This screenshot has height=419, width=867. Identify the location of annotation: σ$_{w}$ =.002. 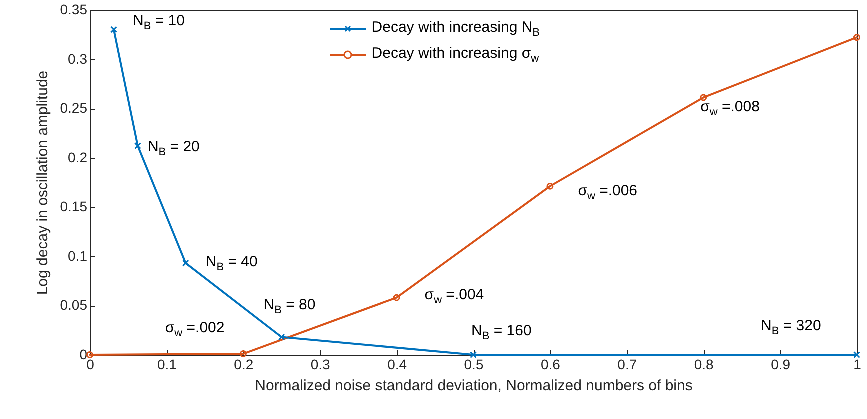
(195, 330).